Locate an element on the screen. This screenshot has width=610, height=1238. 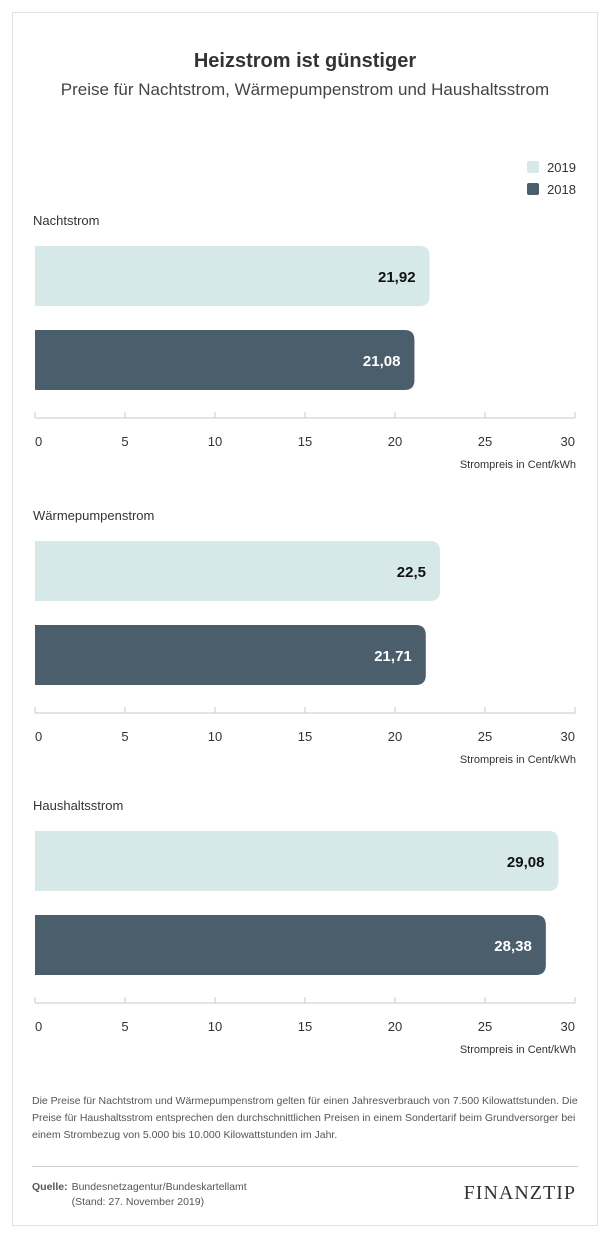
legend-item-2018: 2018 is located at coordinates (551, 189).